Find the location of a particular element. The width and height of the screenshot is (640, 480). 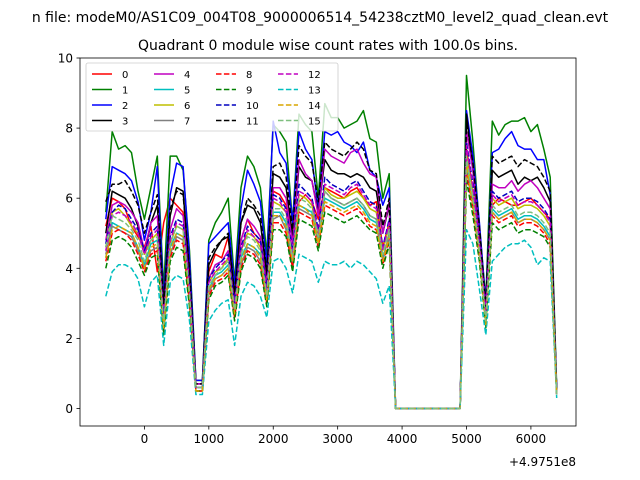

x-axis: 0 1000 2000 3000 4000 5000 6000 is located at coordinates (344, 436).